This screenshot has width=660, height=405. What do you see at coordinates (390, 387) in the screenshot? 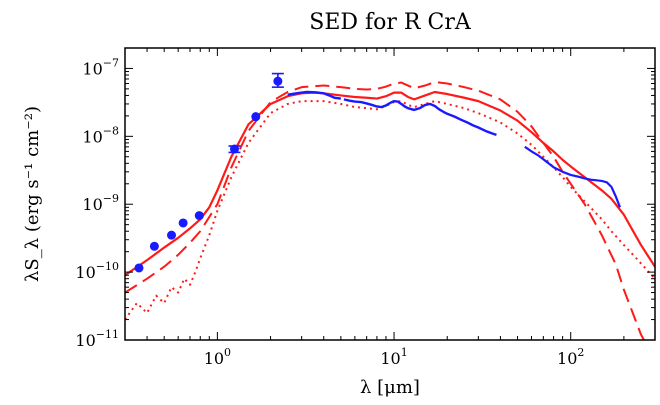
I see `x-axis-label: λ [μm]` at bounding box center [390, 387].